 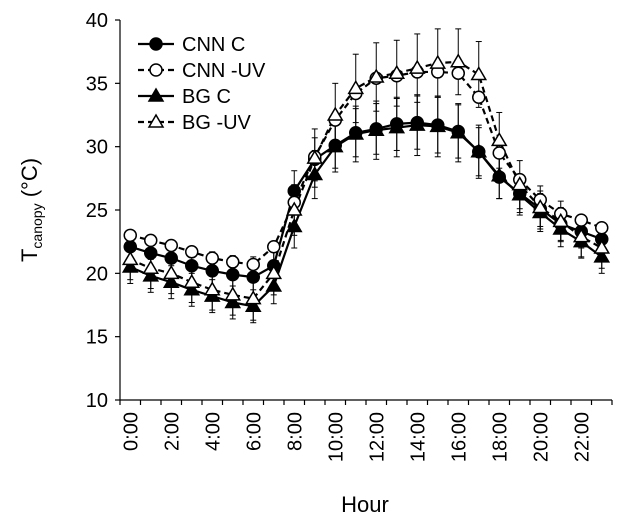 I want to click on y-axis-title-subscript: canopy, so click(x=37, y=225).